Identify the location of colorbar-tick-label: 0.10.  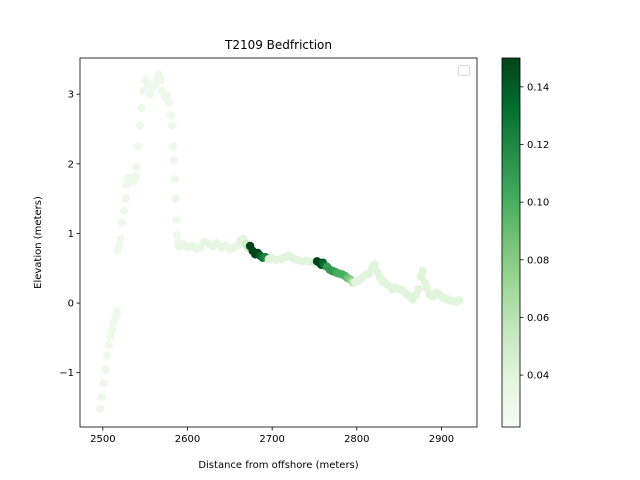
(538, 203).